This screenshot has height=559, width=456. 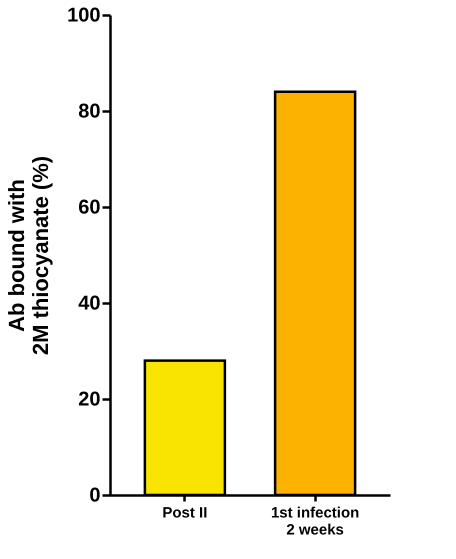 What do you see at coordinates (83, 15) in the screenshot?
I see `y-tick-label: 100` at bounding box center [83, 15].